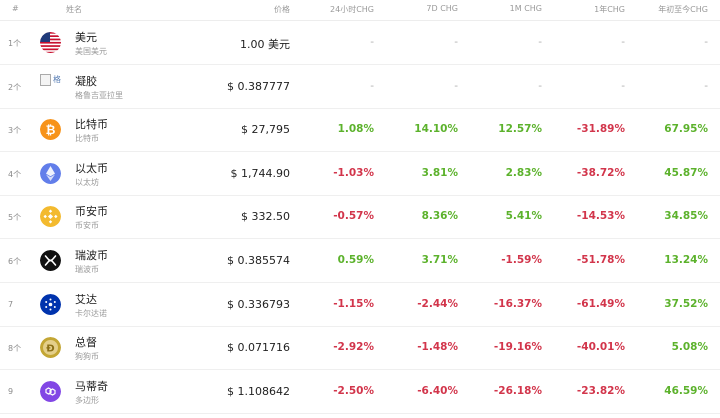 The height and width of the screenshot is (418, 720). Describe the element at coordinates (360, 87) in the screenshot. I see `table-row: 2个 格 凝胶 格鲁吉亚拉里 $ 0.387777 - - - - -` at that location.